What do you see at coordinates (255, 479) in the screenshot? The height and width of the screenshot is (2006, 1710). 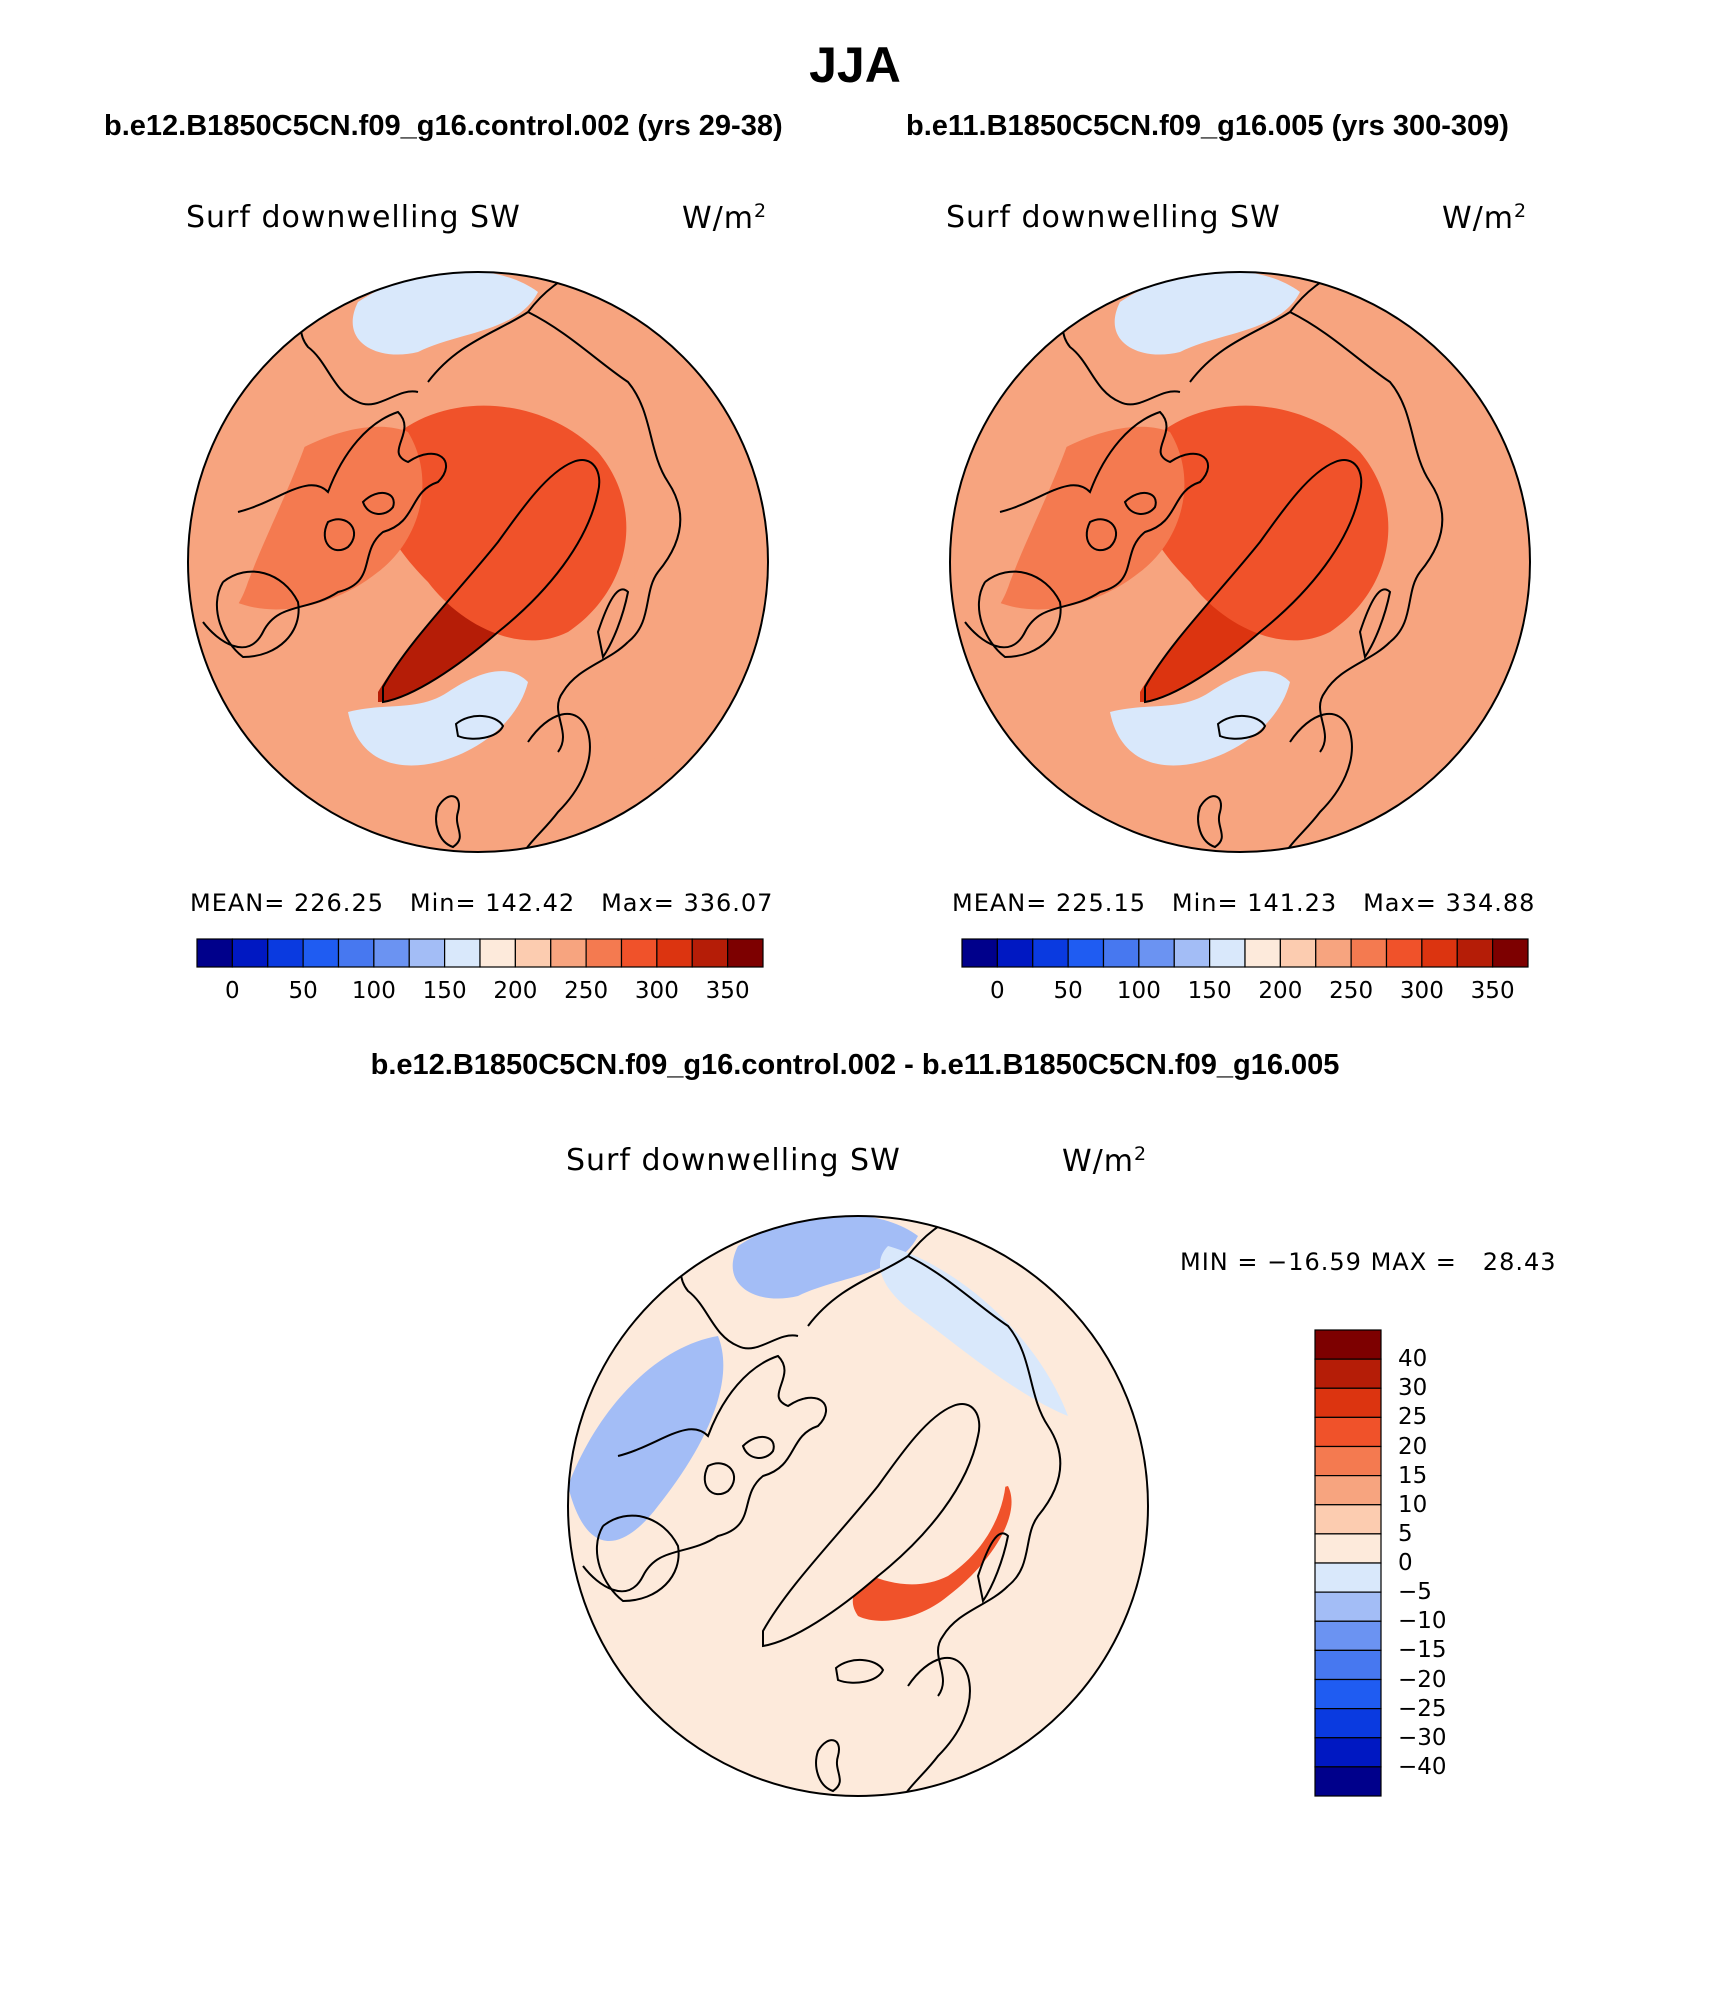 I see `panel1-region-north-america` at bounding box center [255, 479].